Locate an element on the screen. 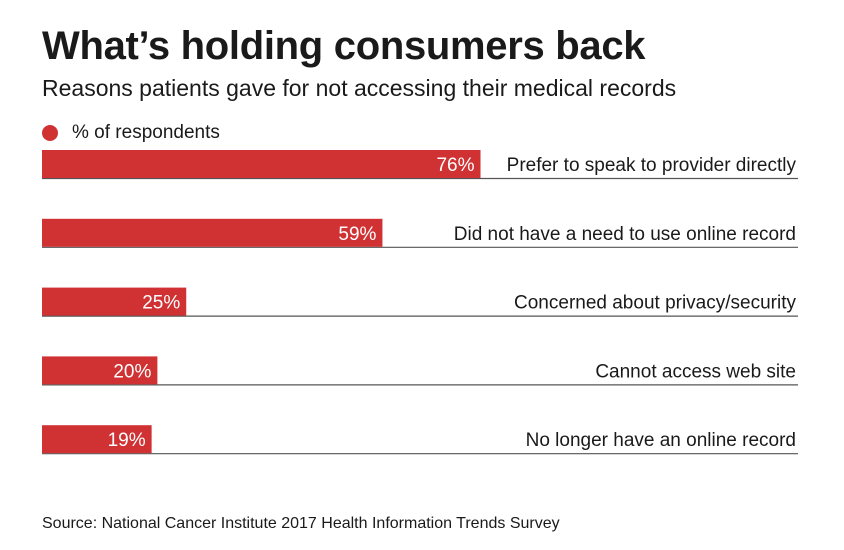  category-label: Concerned about privacy/security is located at coordinates (655, 303).